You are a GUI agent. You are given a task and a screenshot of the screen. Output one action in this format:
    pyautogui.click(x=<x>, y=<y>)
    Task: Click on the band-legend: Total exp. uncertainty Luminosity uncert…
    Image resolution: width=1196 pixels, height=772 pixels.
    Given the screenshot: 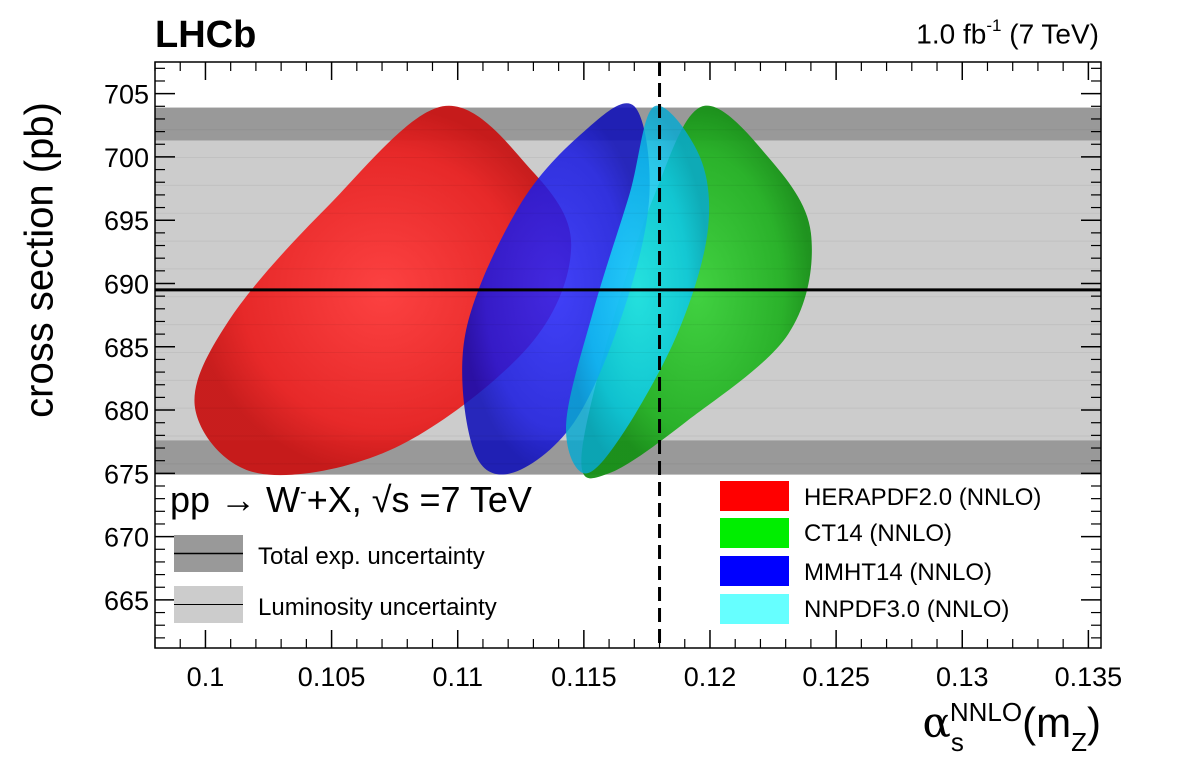 What is the action you would take?
    pyautogui.click(x=335, y=579)
    